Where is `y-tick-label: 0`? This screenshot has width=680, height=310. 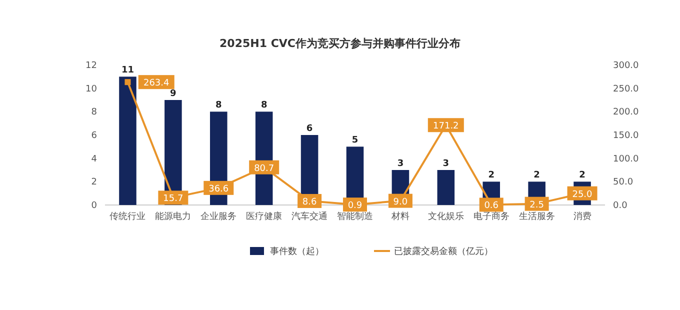
y-tick-label: 0 is located at coordinates (94, 206).